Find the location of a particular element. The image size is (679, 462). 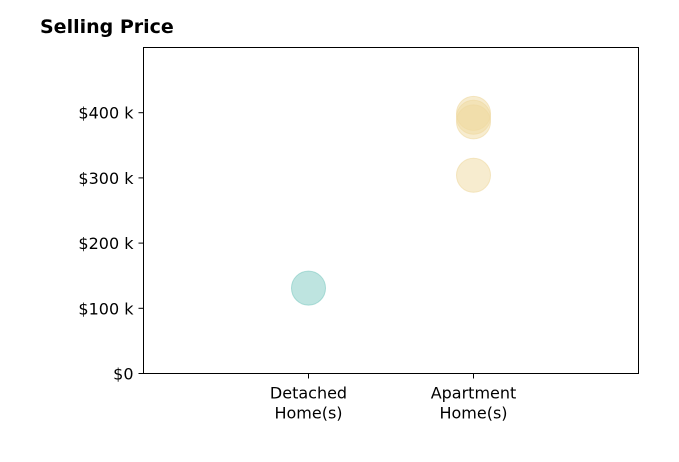

y-axis: $0 $100 k $200 k $300 k $400 k is located at coordinates (111, 244).